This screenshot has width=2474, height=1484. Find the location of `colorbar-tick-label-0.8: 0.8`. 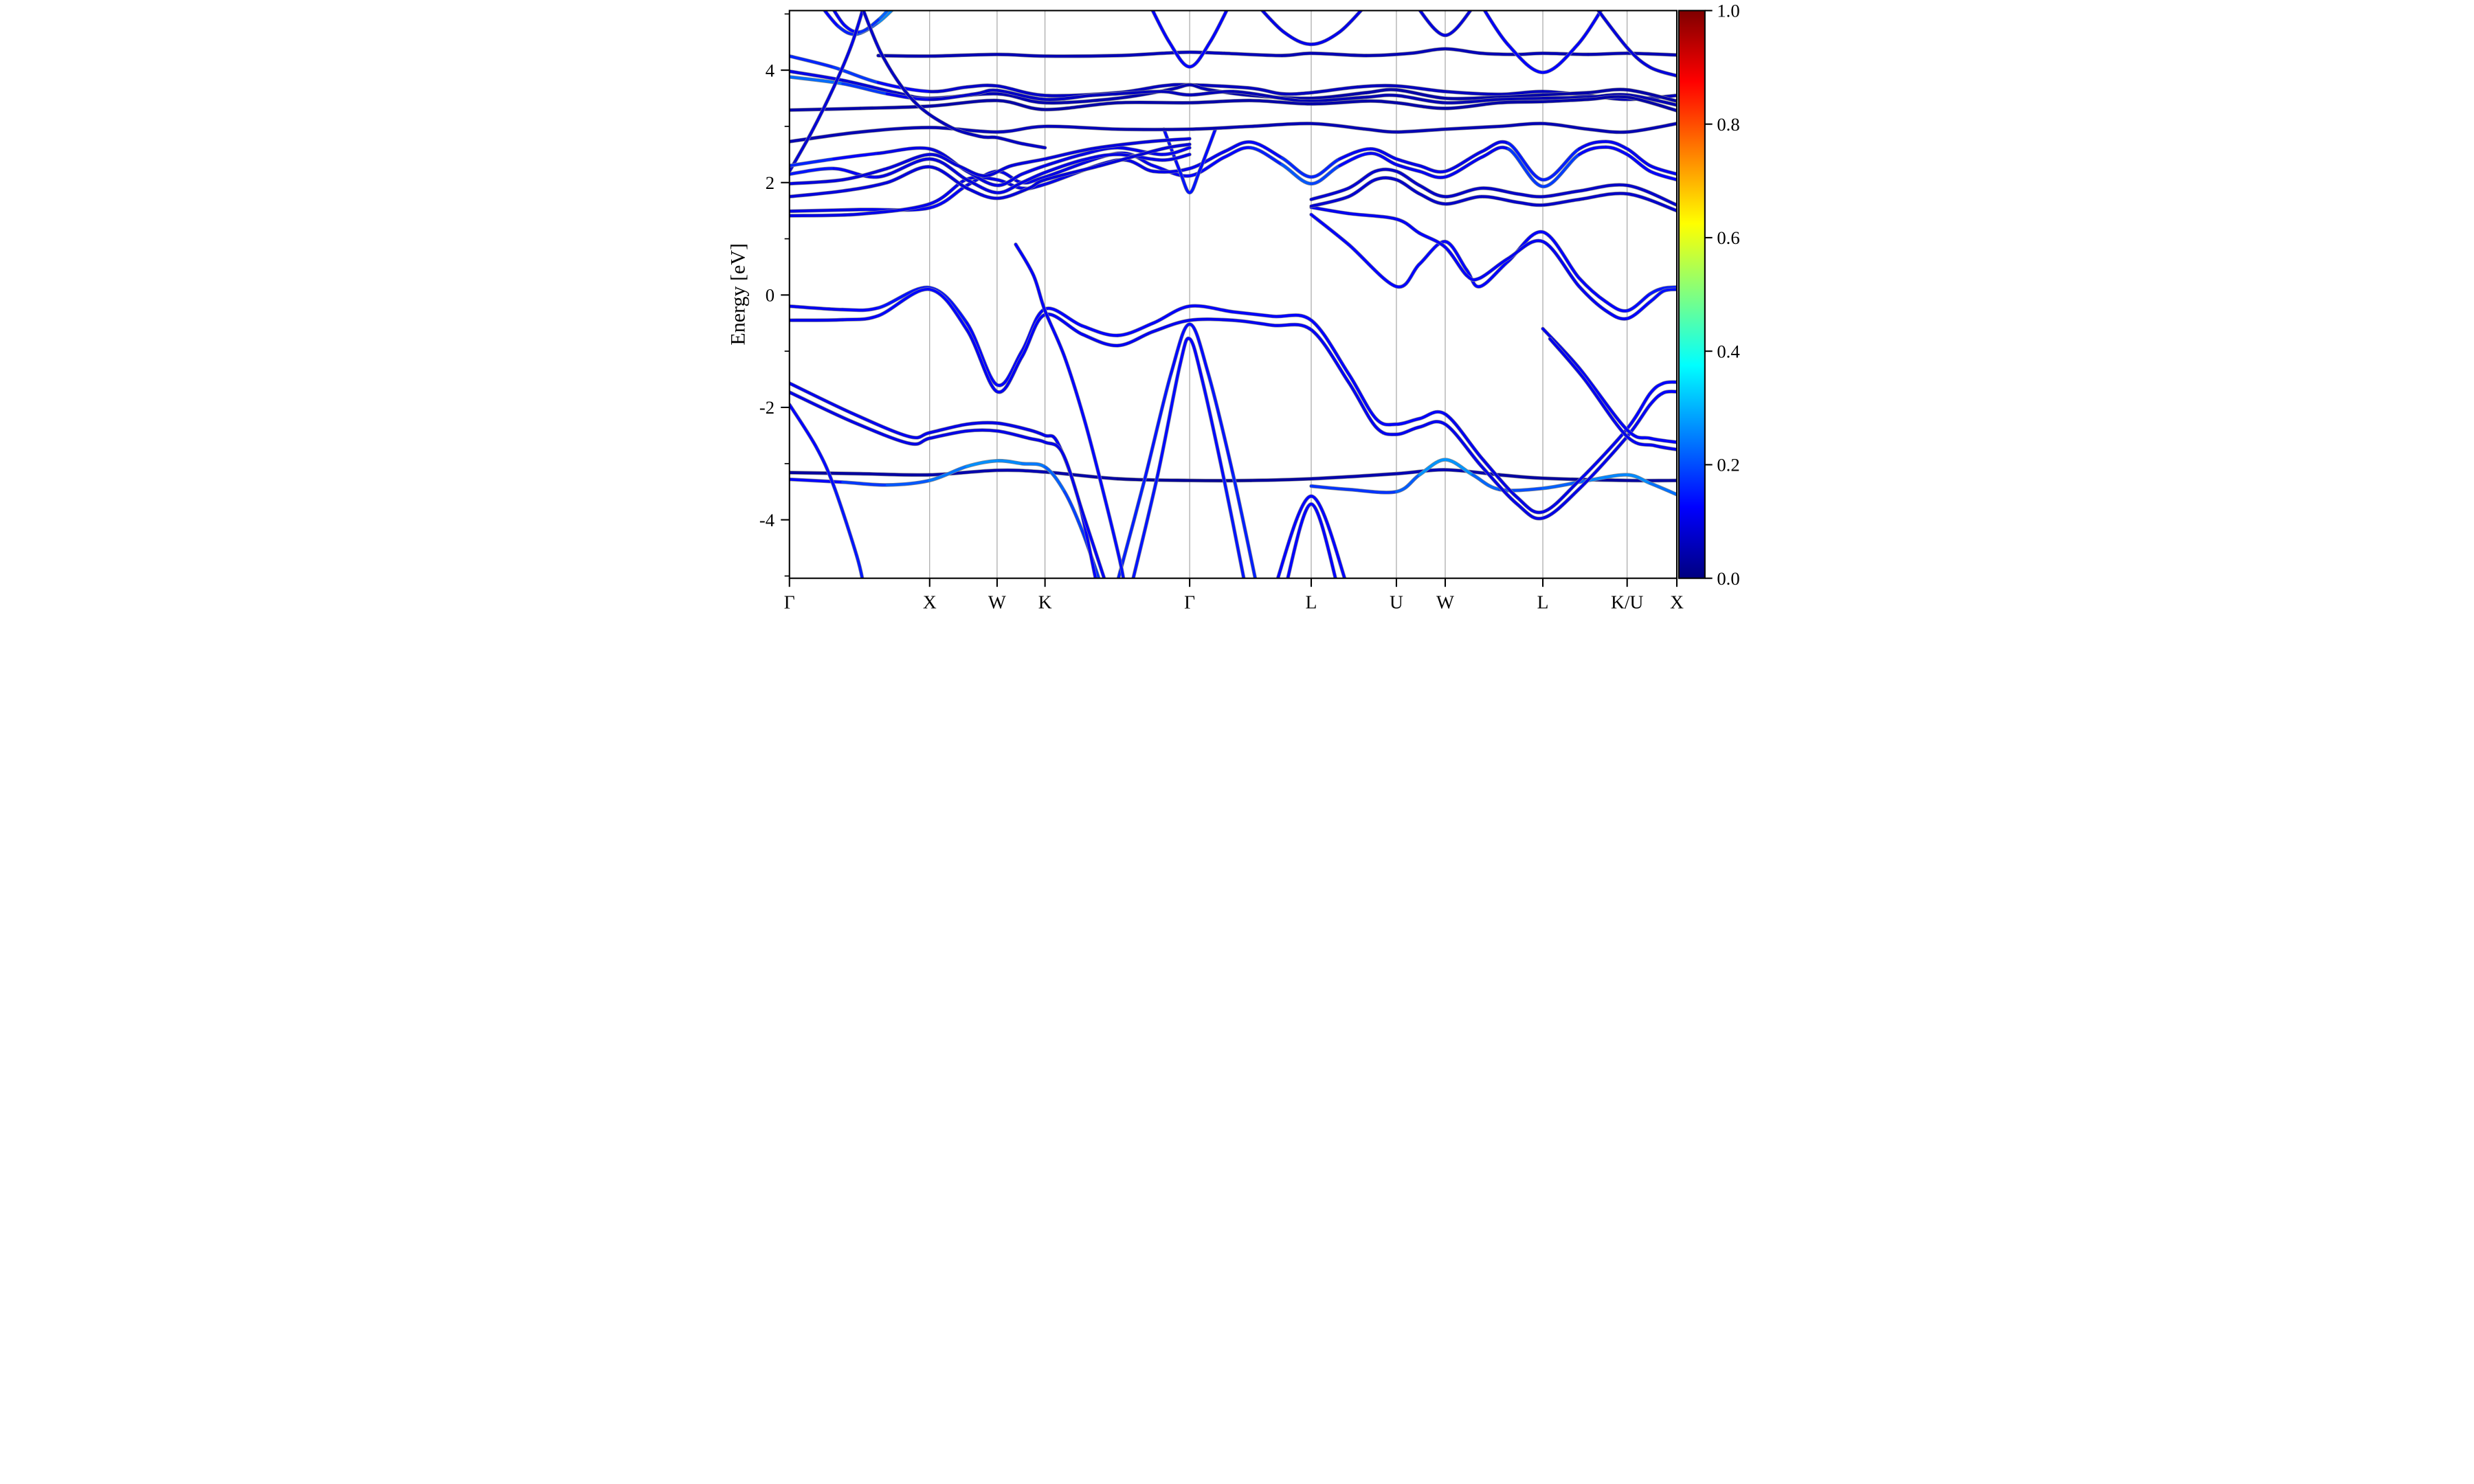

colorbar-tick-label-0.8: 0.8 is located at coordinates (1728, 124).